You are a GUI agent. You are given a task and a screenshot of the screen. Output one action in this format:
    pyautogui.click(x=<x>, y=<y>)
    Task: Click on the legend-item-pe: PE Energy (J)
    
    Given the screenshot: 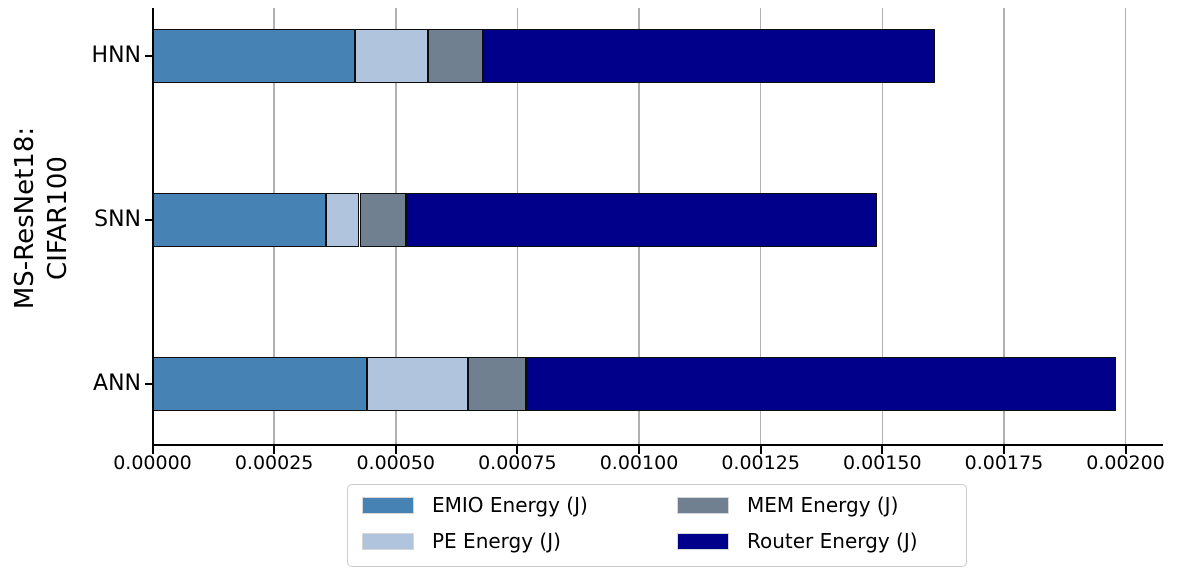 What is the action you would take?
    pyautogui.click(x=519, y=541)
    